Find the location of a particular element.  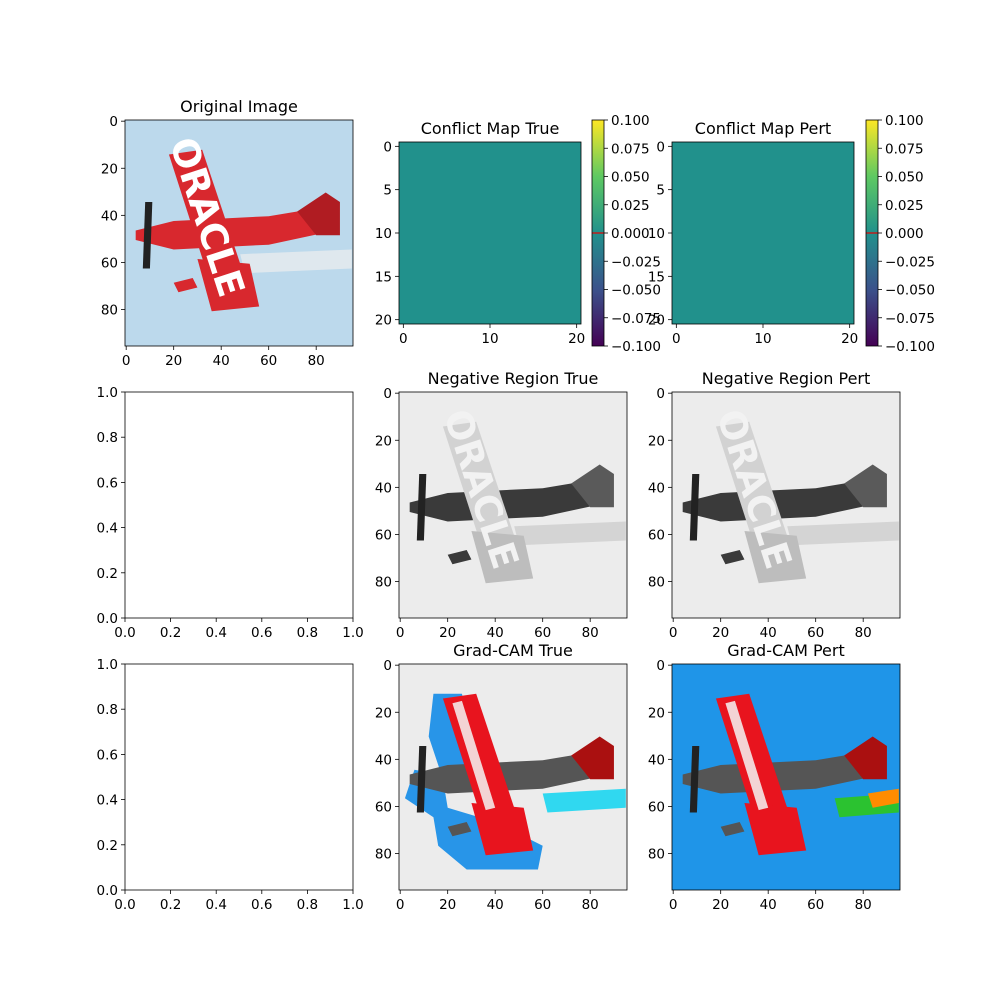

subplot-empty_1: 0.0 0.2 0.4 0.6 0.8 1.0 0.0 0.2 0.4 0.6 0.8 1.0 is located at coordinates (230, 513).